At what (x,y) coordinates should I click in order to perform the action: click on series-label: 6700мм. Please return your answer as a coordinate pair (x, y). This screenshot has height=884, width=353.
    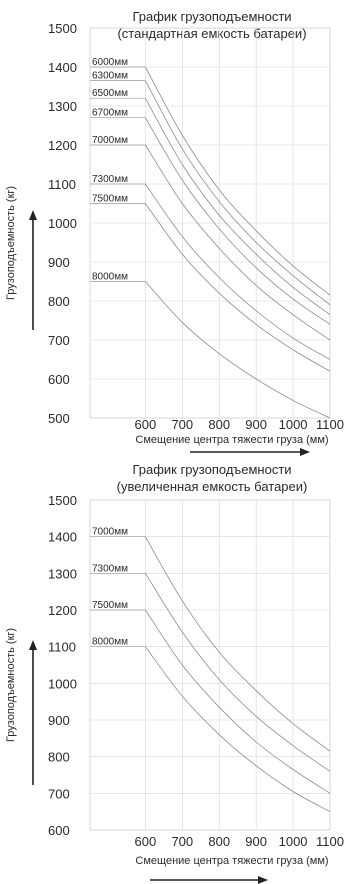
    Looking at the image, I should click on (110, 113).